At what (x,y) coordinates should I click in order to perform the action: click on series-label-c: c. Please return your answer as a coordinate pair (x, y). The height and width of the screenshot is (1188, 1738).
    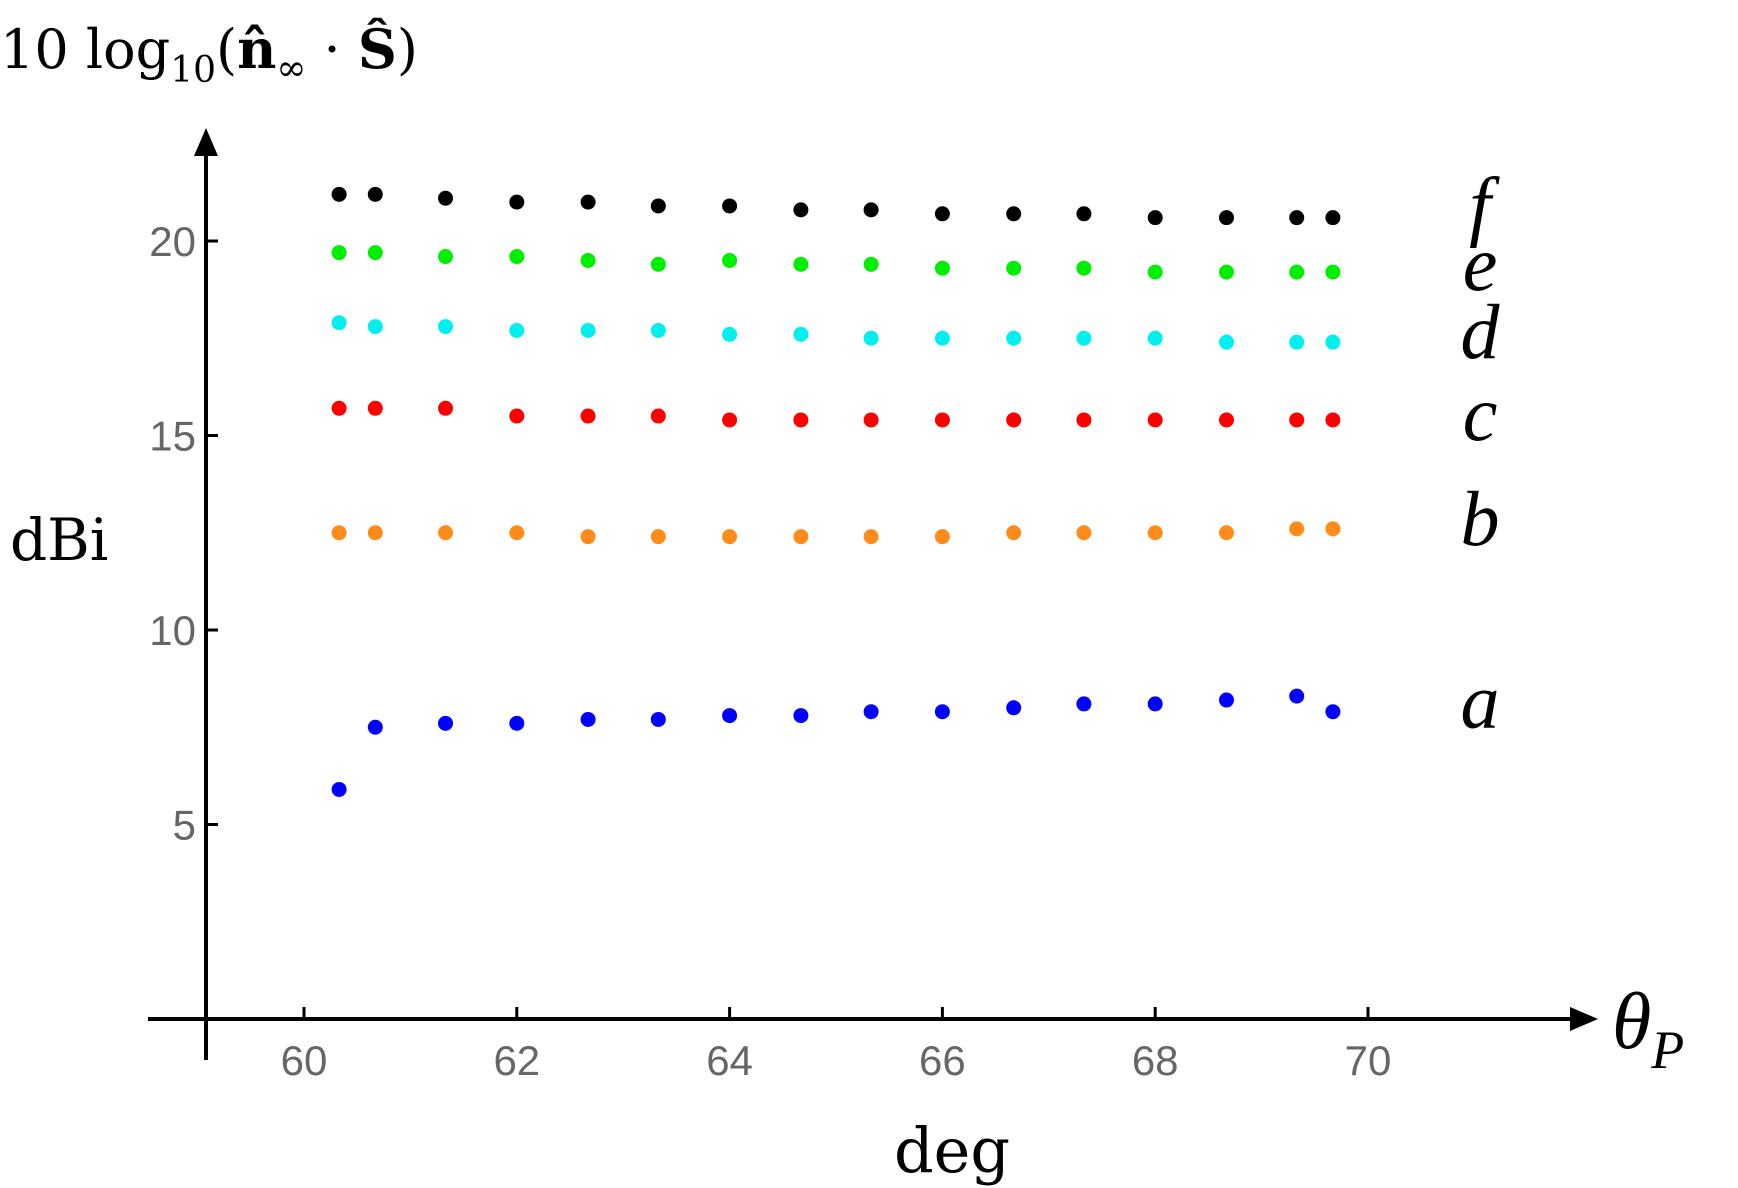
    Looking at the image, I should click on (1480, 413).